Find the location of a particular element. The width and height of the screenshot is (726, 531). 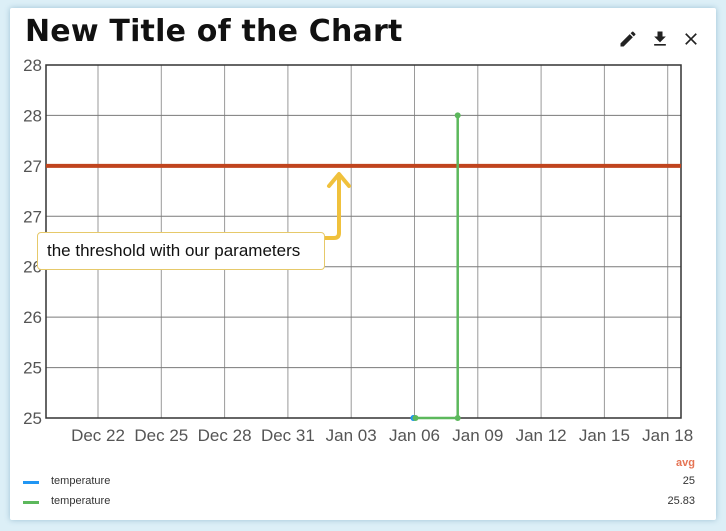

edit-button is located at coordinates (628, 39).